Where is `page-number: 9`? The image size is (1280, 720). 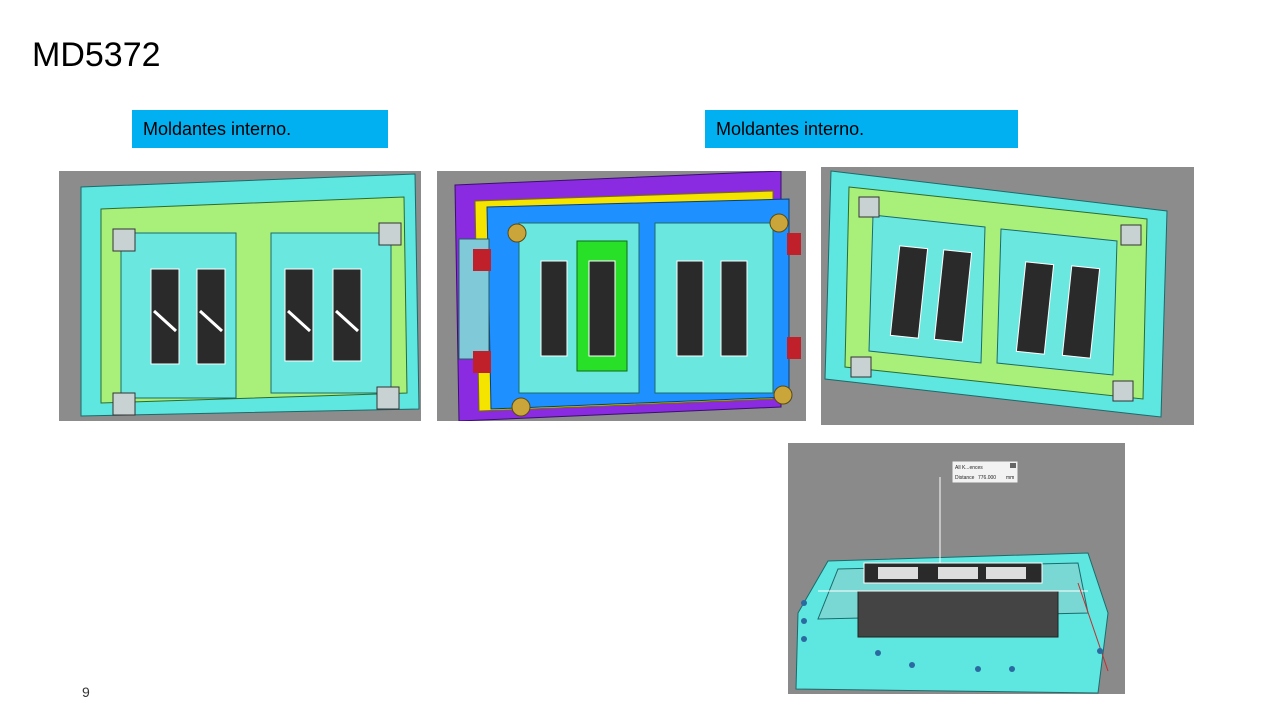
page-number: 9 is located at coordinates (86, 692).